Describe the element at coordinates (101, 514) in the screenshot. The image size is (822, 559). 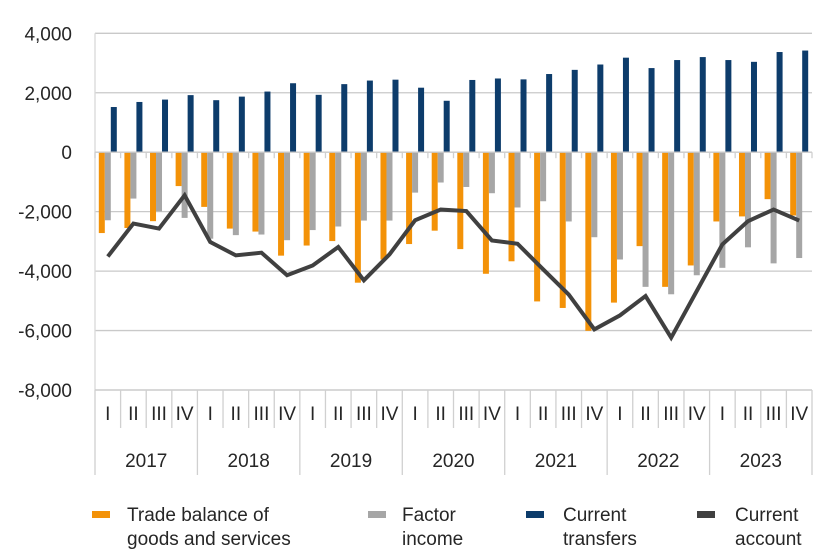
I see `legend-swatch-trade` at that location.